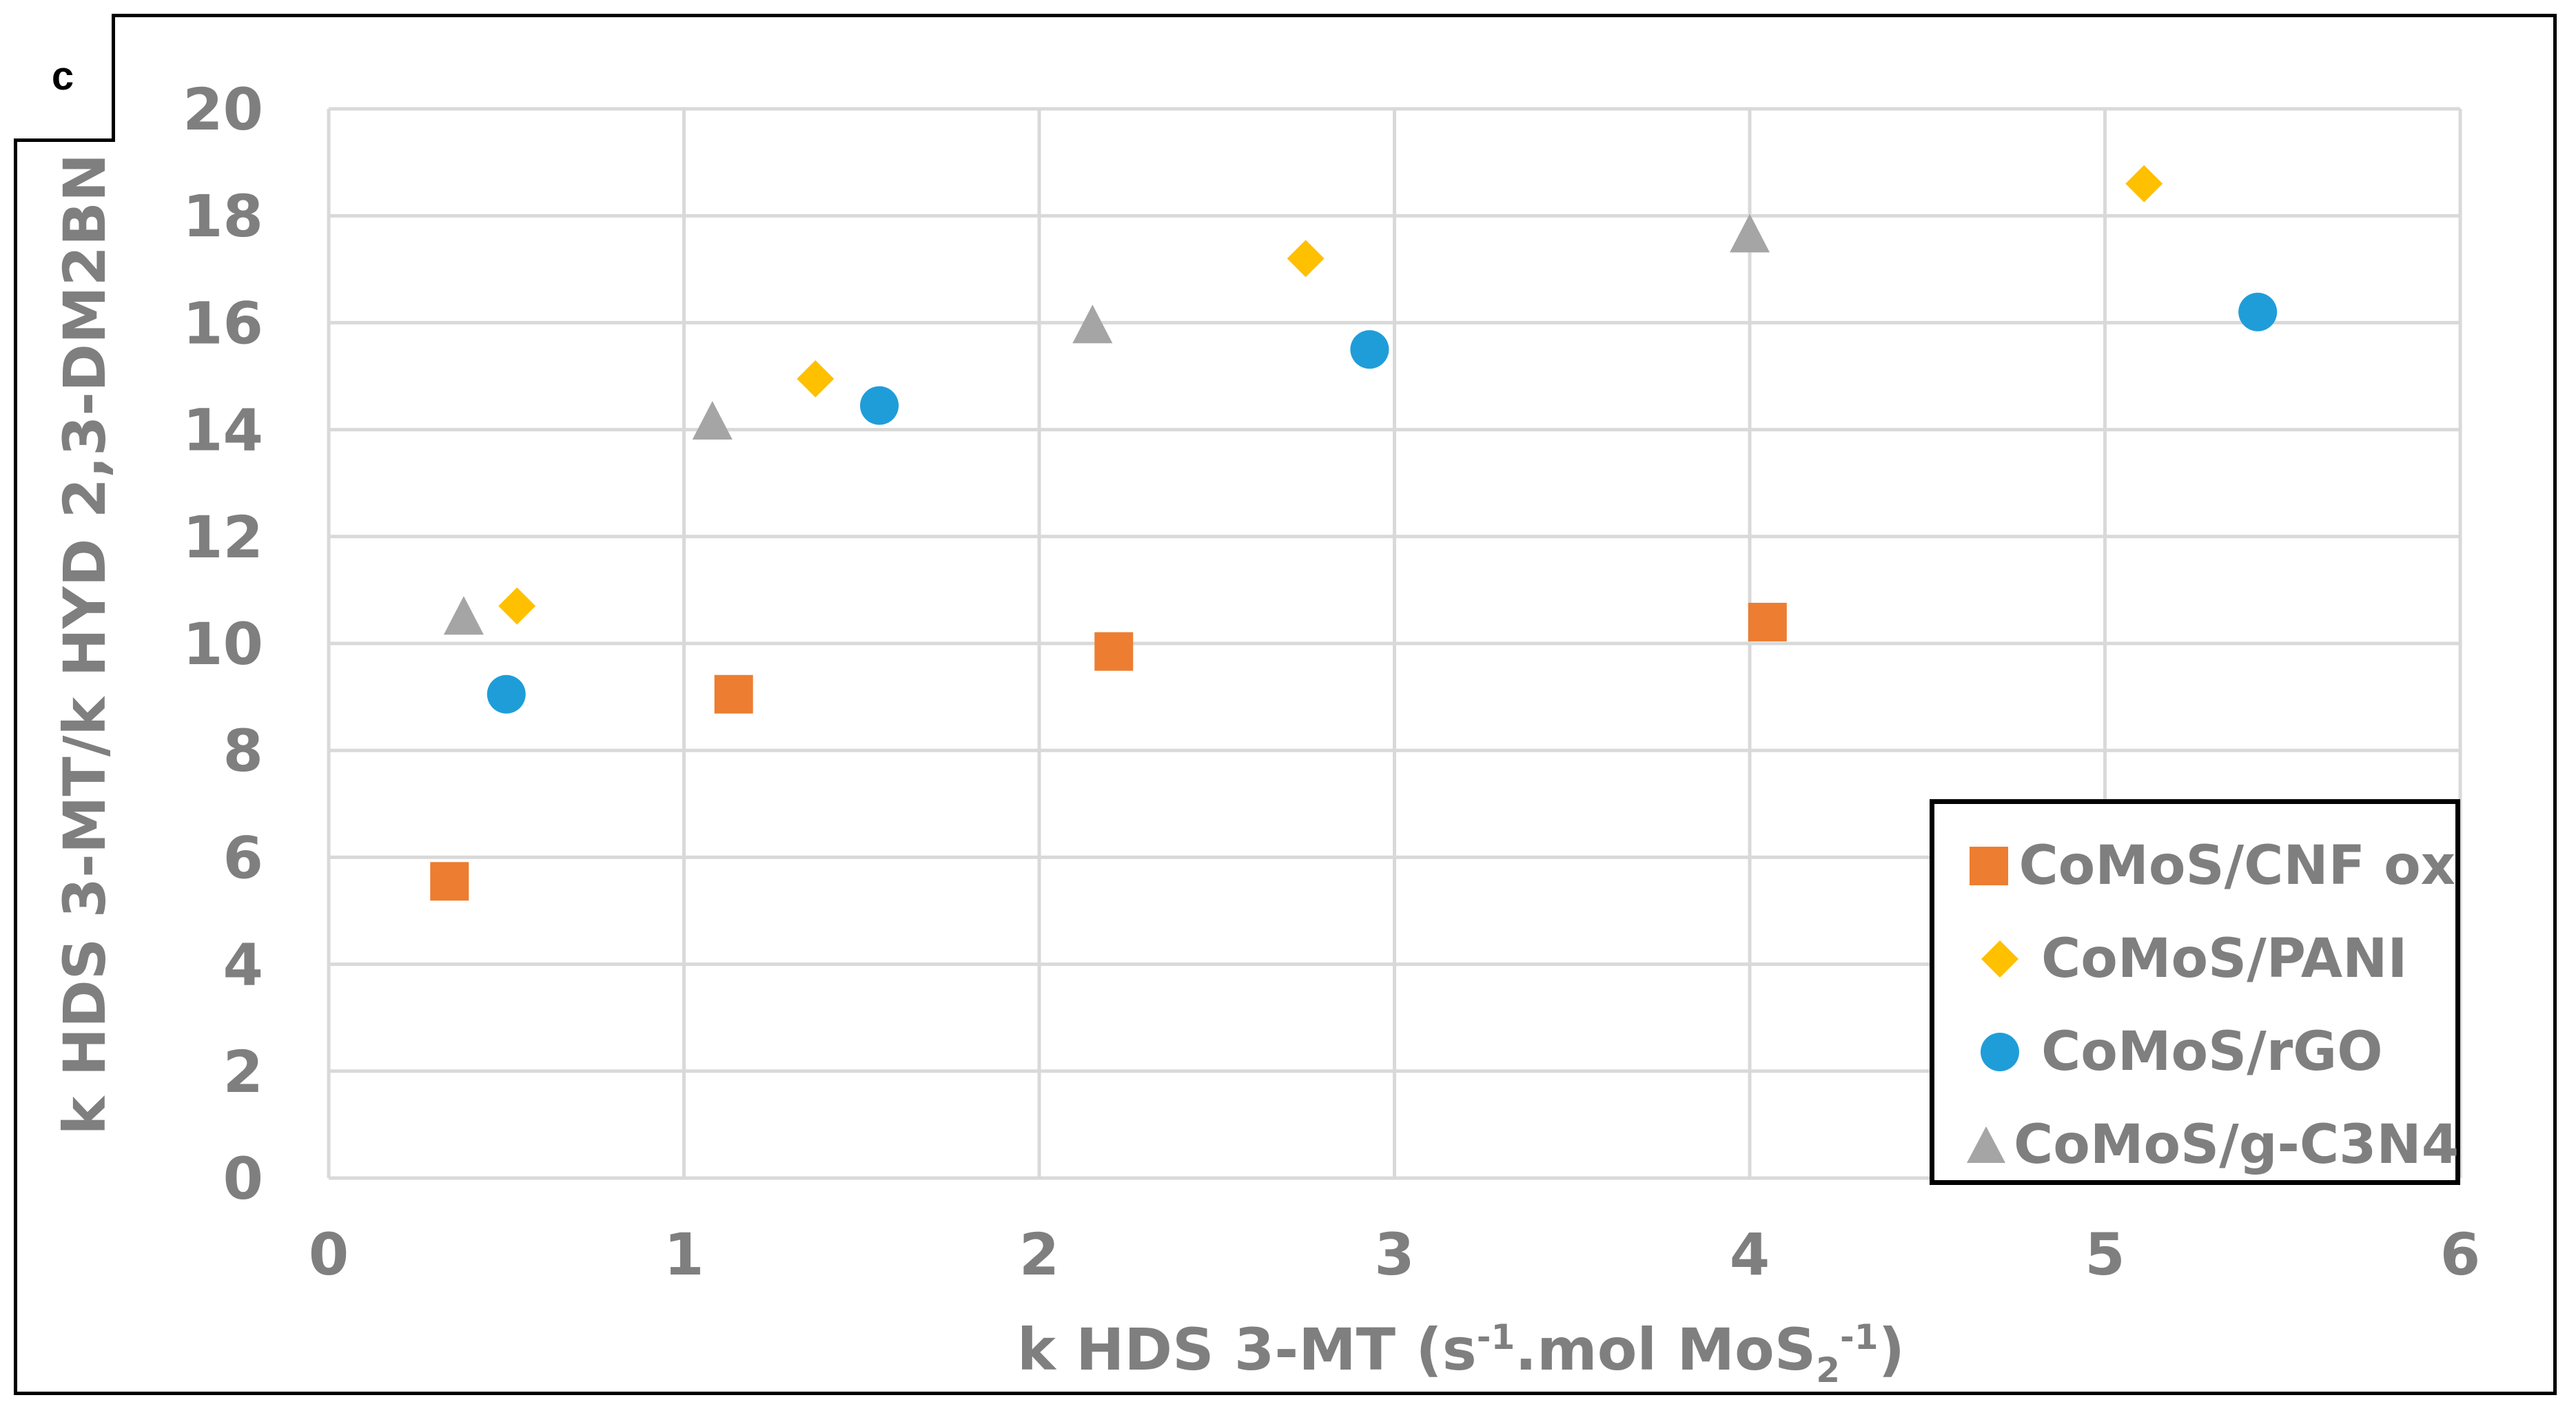  I want to click on x-tick-label: 0, so click(329, 1254).